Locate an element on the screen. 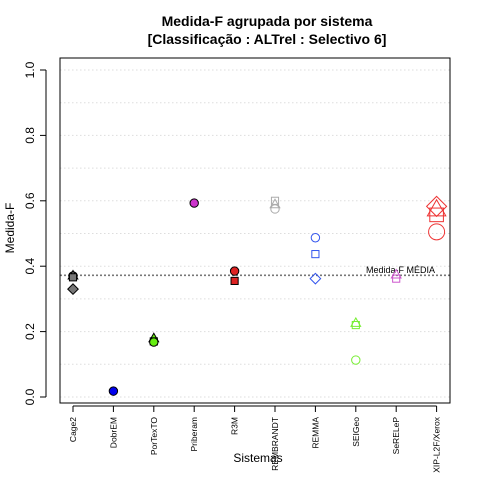 The width and height of the screenshot is (480, 480). x-tick-label: XIP-L2F/Xerox is located at coordinates (437, 444).